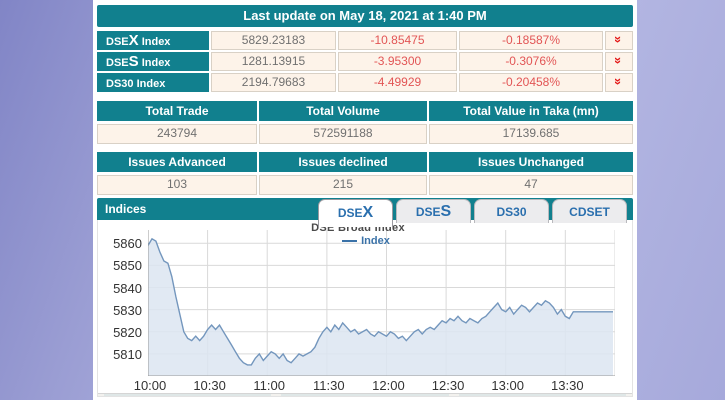 The image size is (725, 400). I want to click on issues-value-row: 103 215 47, so click(365, 185).